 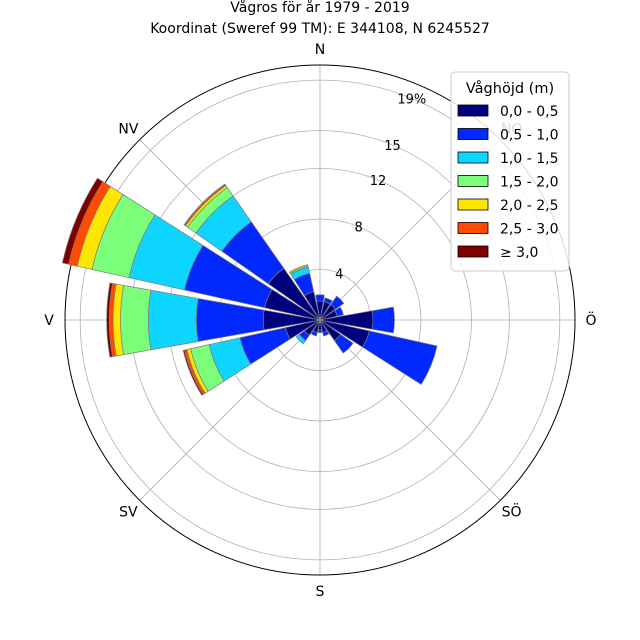 What do you see at coordinates (529, 112) in the screenshot?
I see `legend-label: 0,0 - 0,5` at bounding box center [529, 112].